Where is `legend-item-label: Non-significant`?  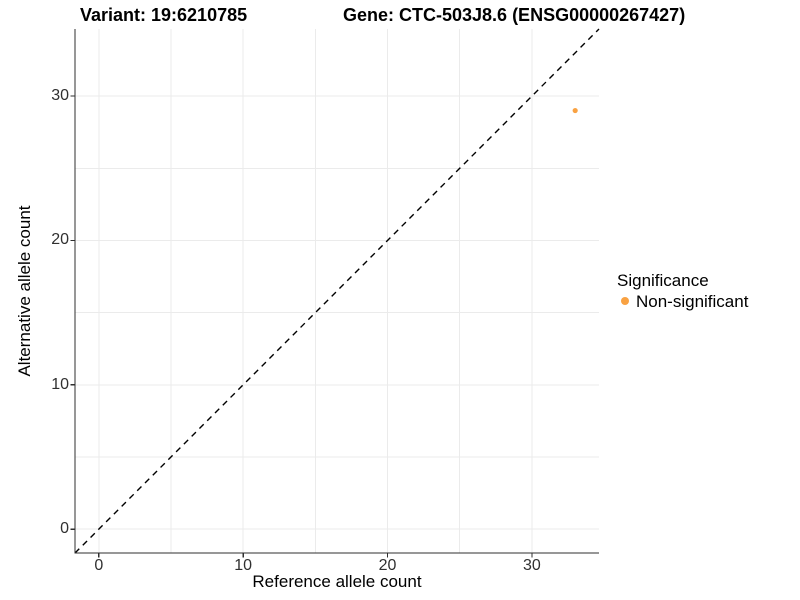 legend-item-label: Non-significant is located at coordinates (692, 301).